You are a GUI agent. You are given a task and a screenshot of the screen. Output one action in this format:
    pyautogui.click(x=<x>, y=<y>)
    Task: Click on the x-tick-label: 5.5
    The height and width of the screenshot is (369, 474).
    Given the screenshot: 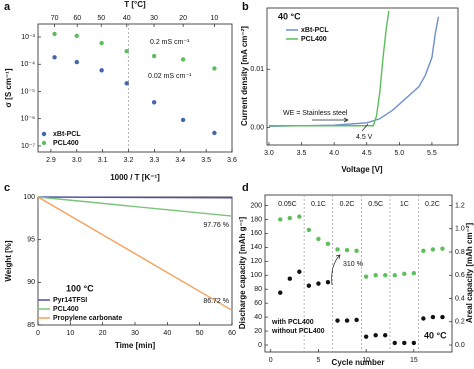 What is the action you would take?
    pyautogui.click(x=432, y=153)
    